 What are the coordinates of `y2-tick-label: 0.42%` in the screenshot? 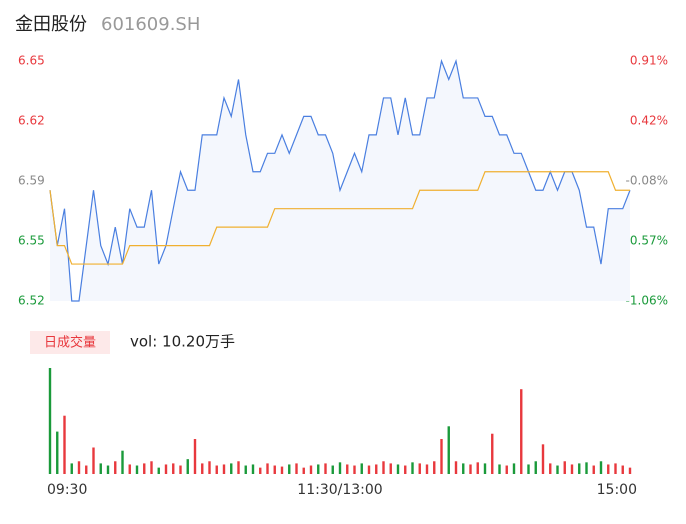 It's located at (649, 121).